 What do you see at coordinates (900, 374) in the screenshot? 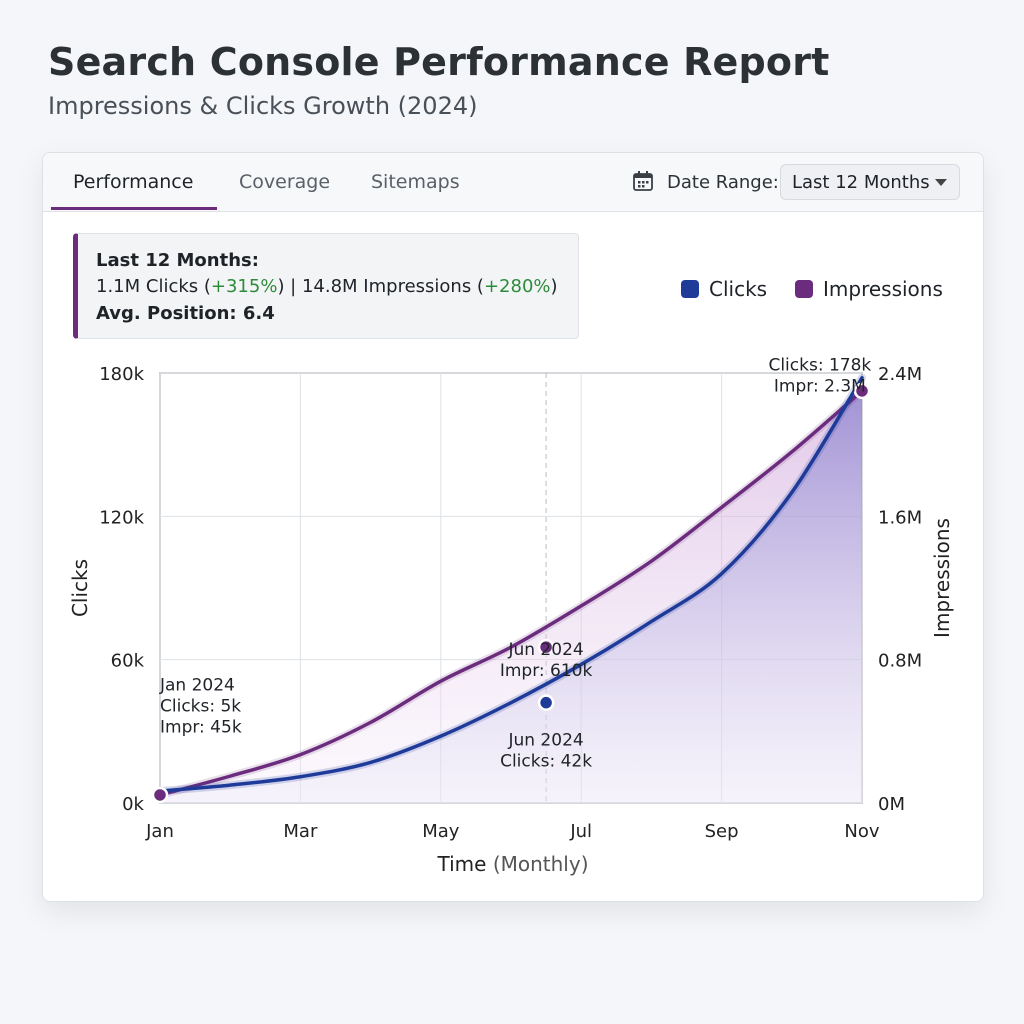
I see `y-right-tick-label: 2.4M` at bounding box center [900, 374].